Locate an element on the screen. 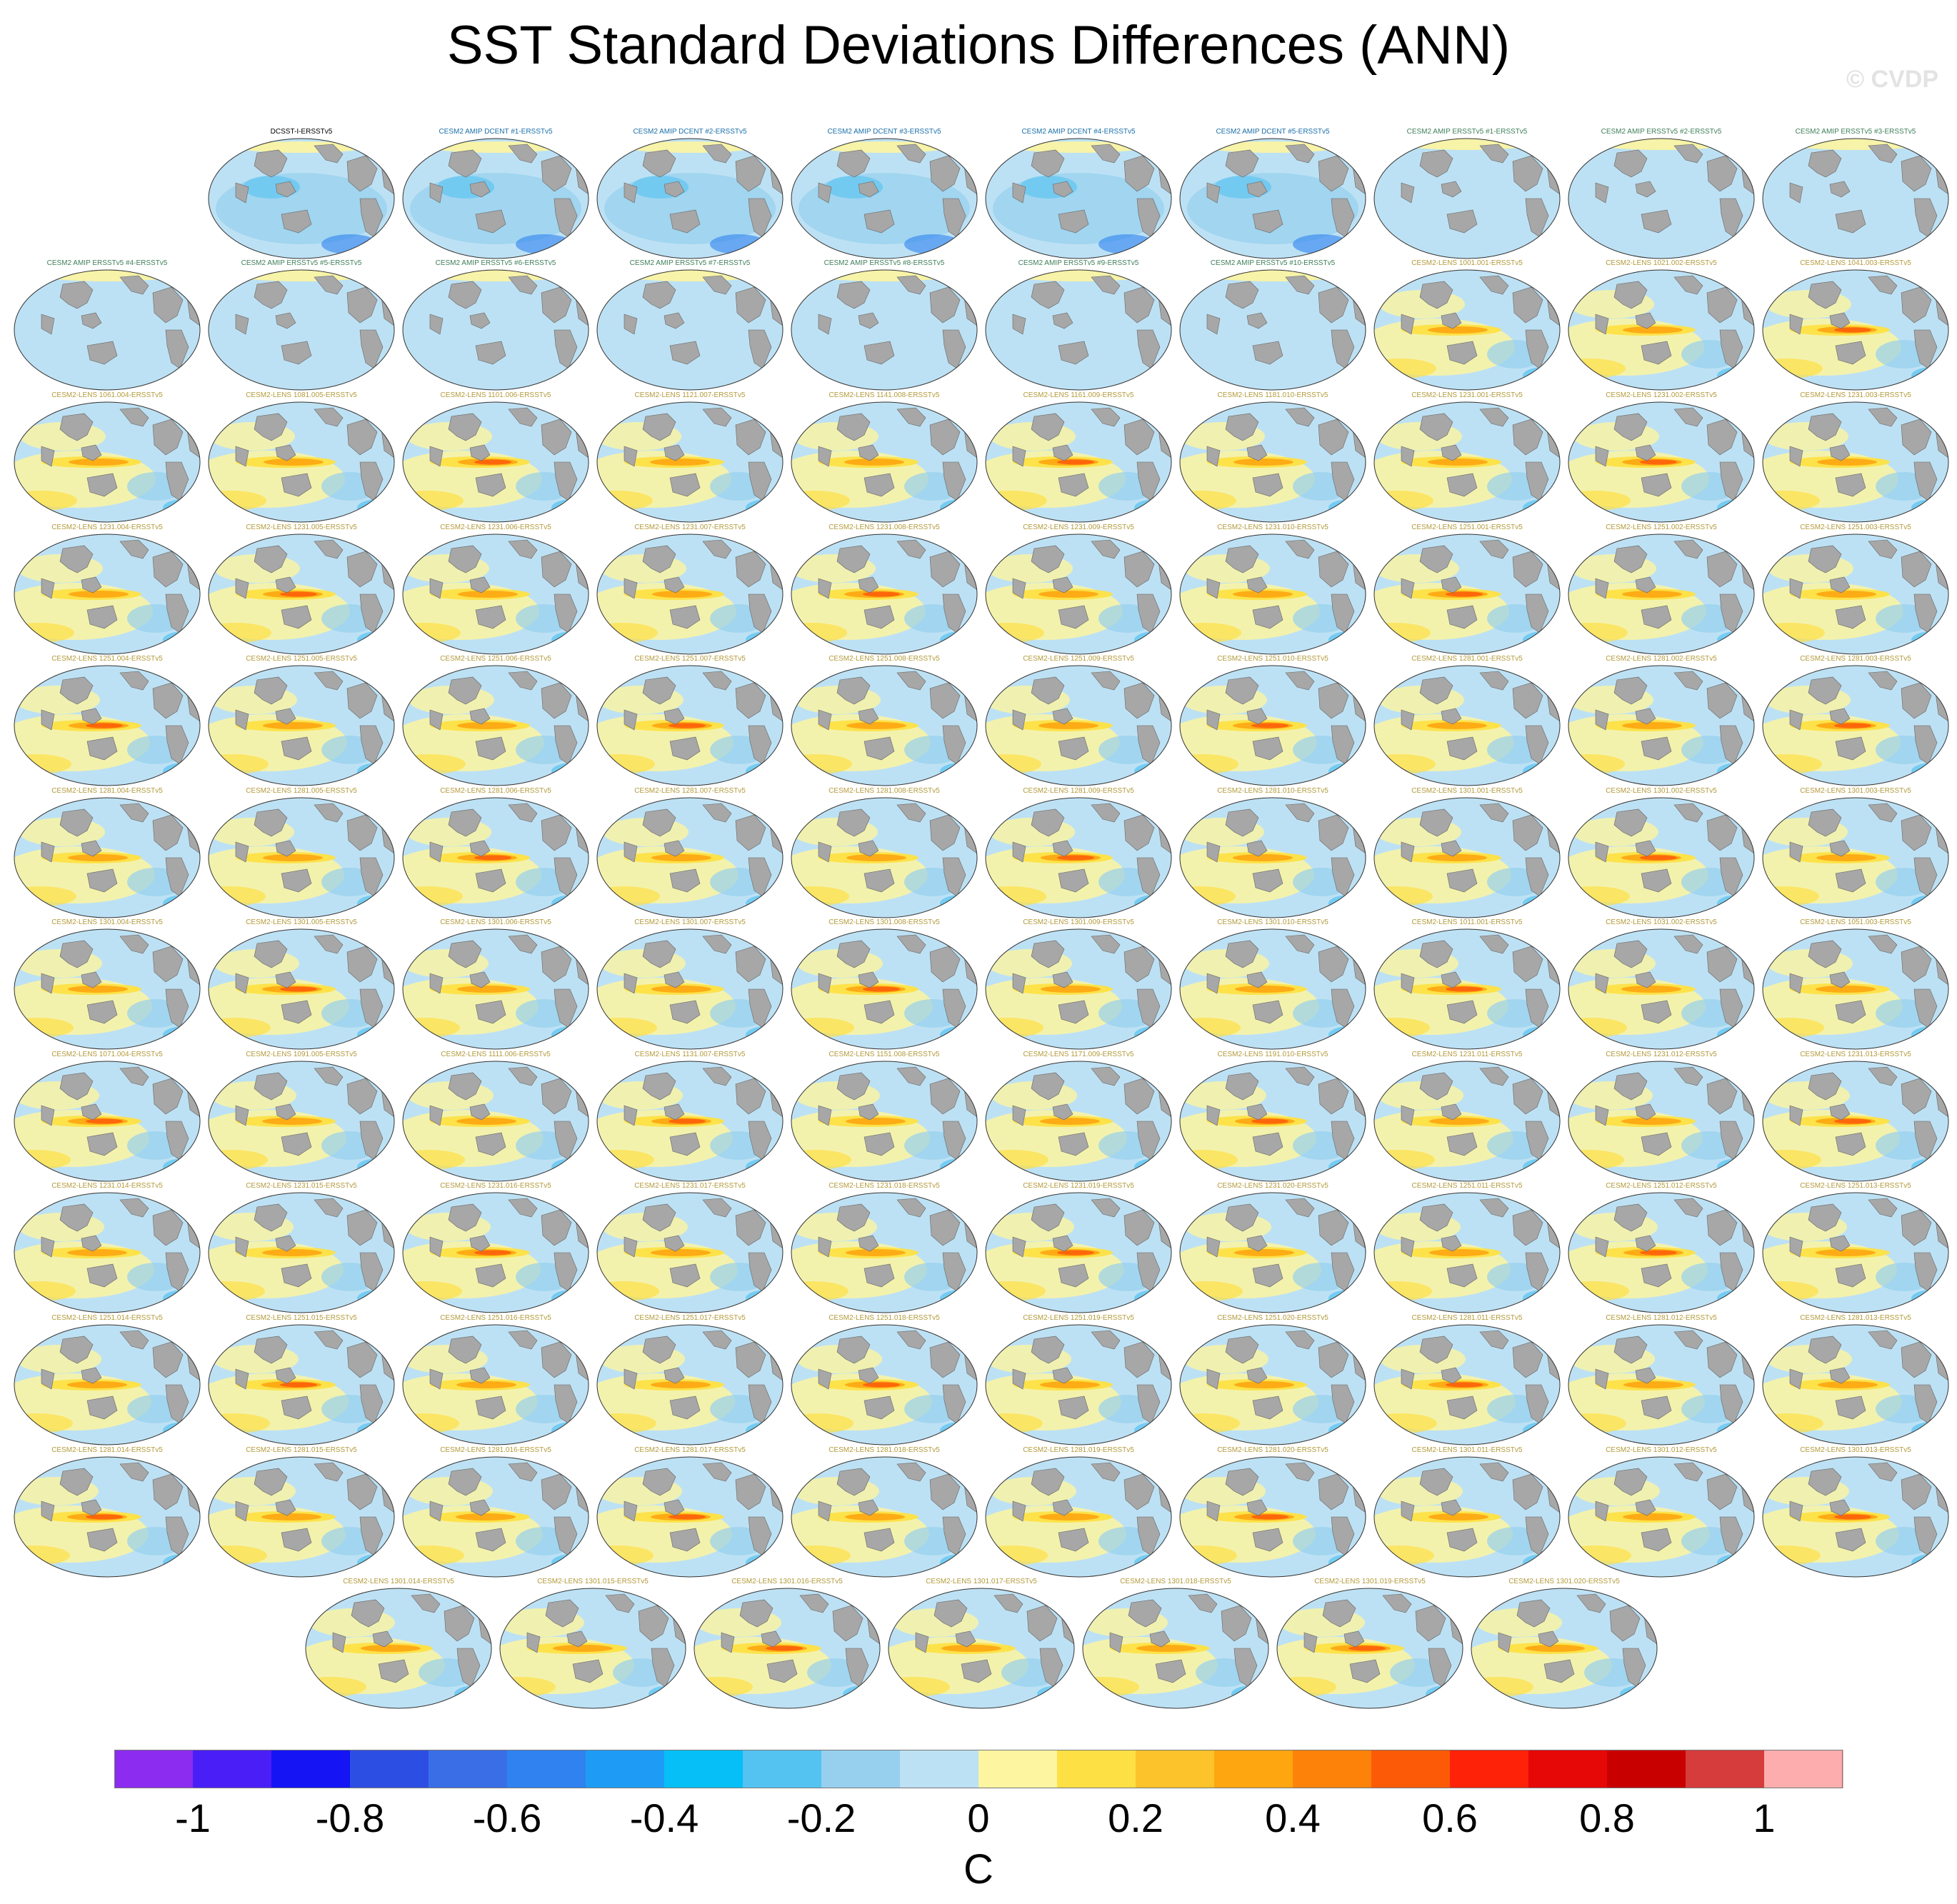 This screenshot has width=1957, height=1904. map-panel: CESM2-LENS 1231.012-ERSSTv5 is located at coordinates (1661, 1116).